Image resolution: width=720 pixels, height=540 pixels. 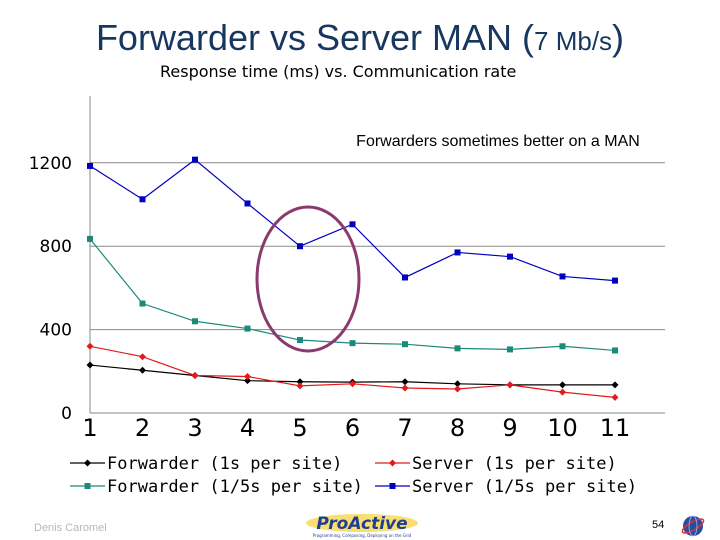 I want to click on chart-annotation: Forwarders sometimes better on a MAN, so click(x=498, y=141).